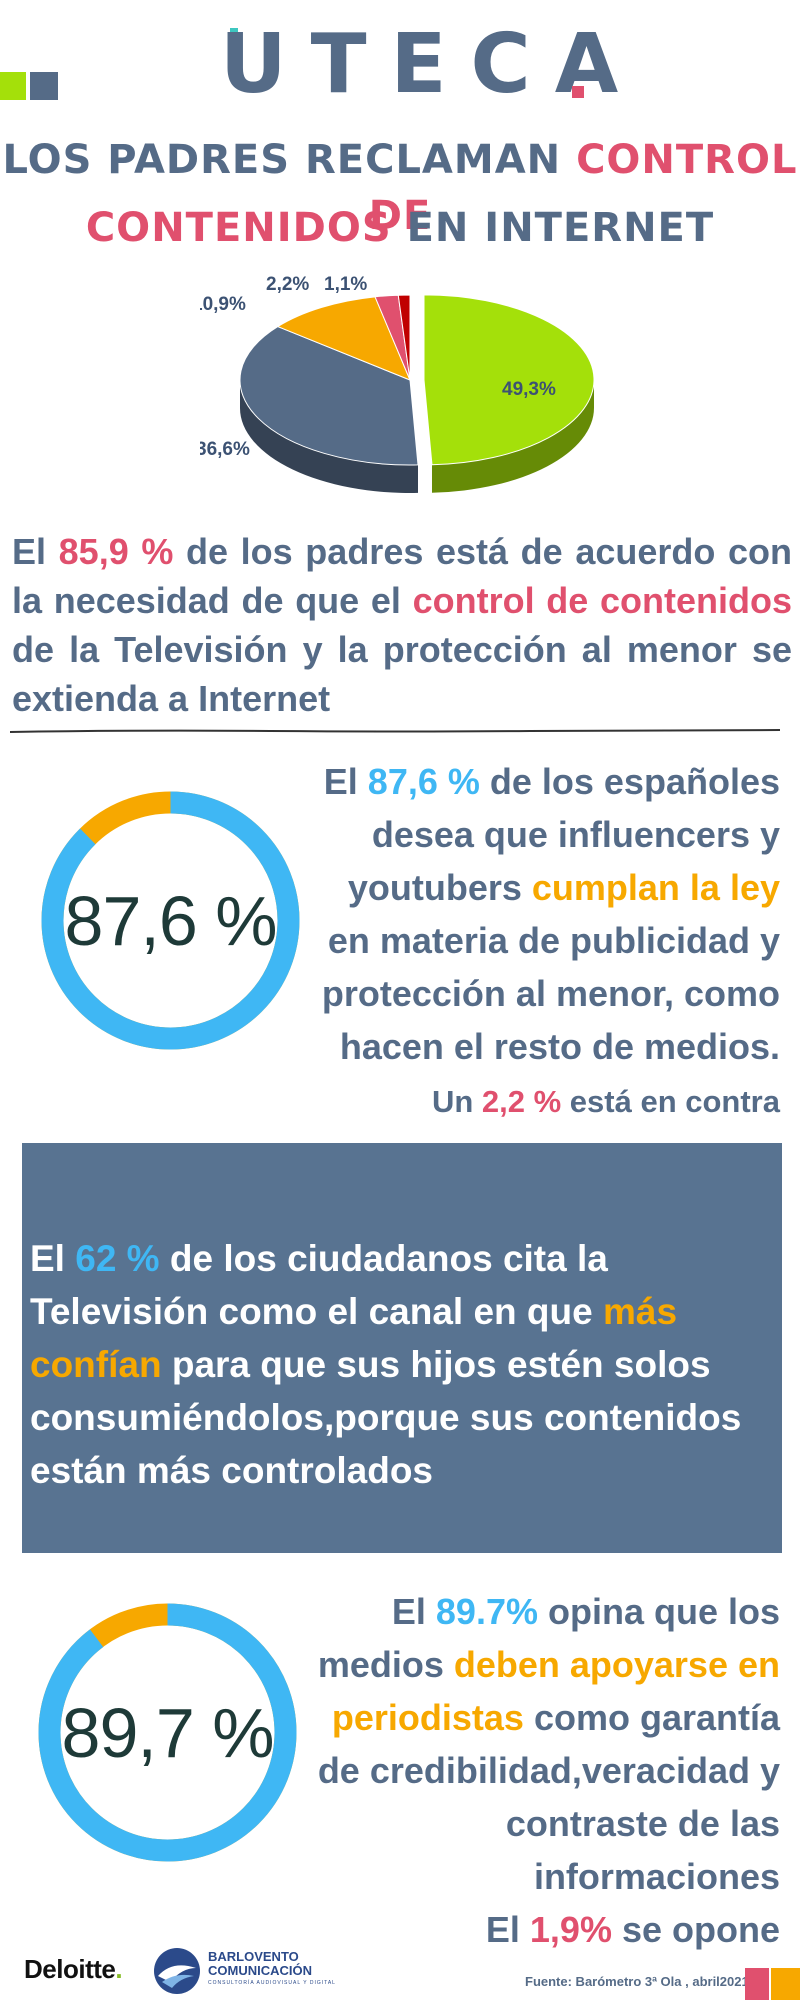 The image size is (800, 2000). I want to click on green-square-decoration, so click(13, 86).